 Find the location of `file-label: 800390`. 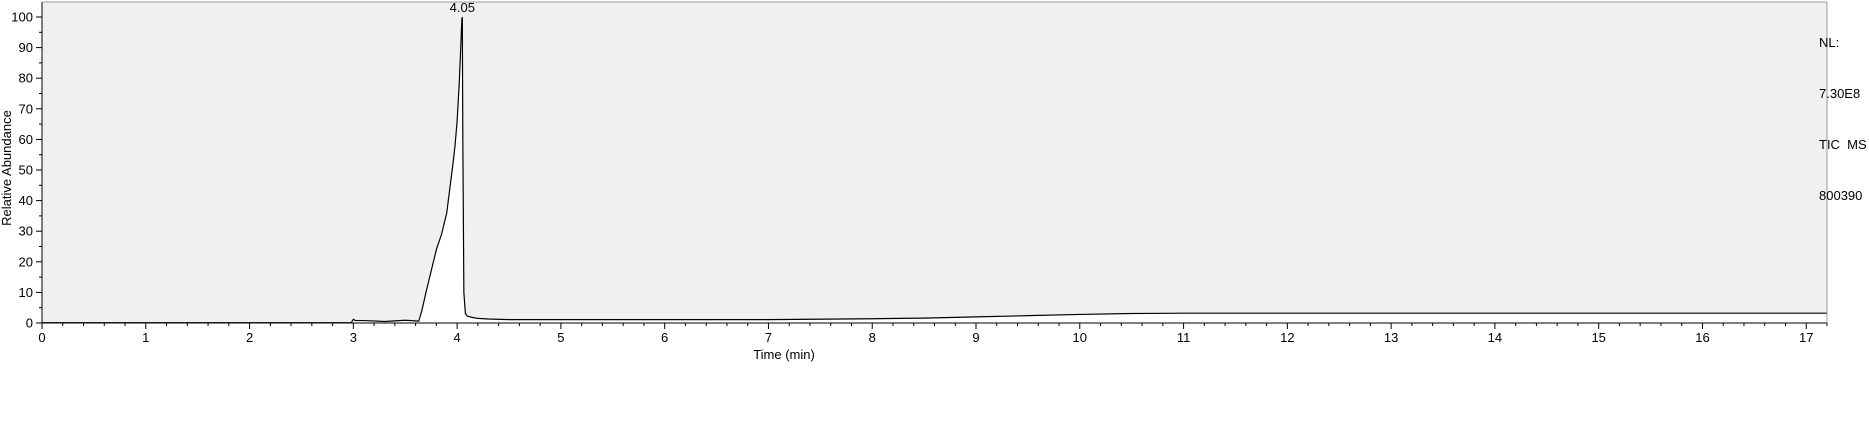

file-label: 800390 is located at coordinates (1841, 195).